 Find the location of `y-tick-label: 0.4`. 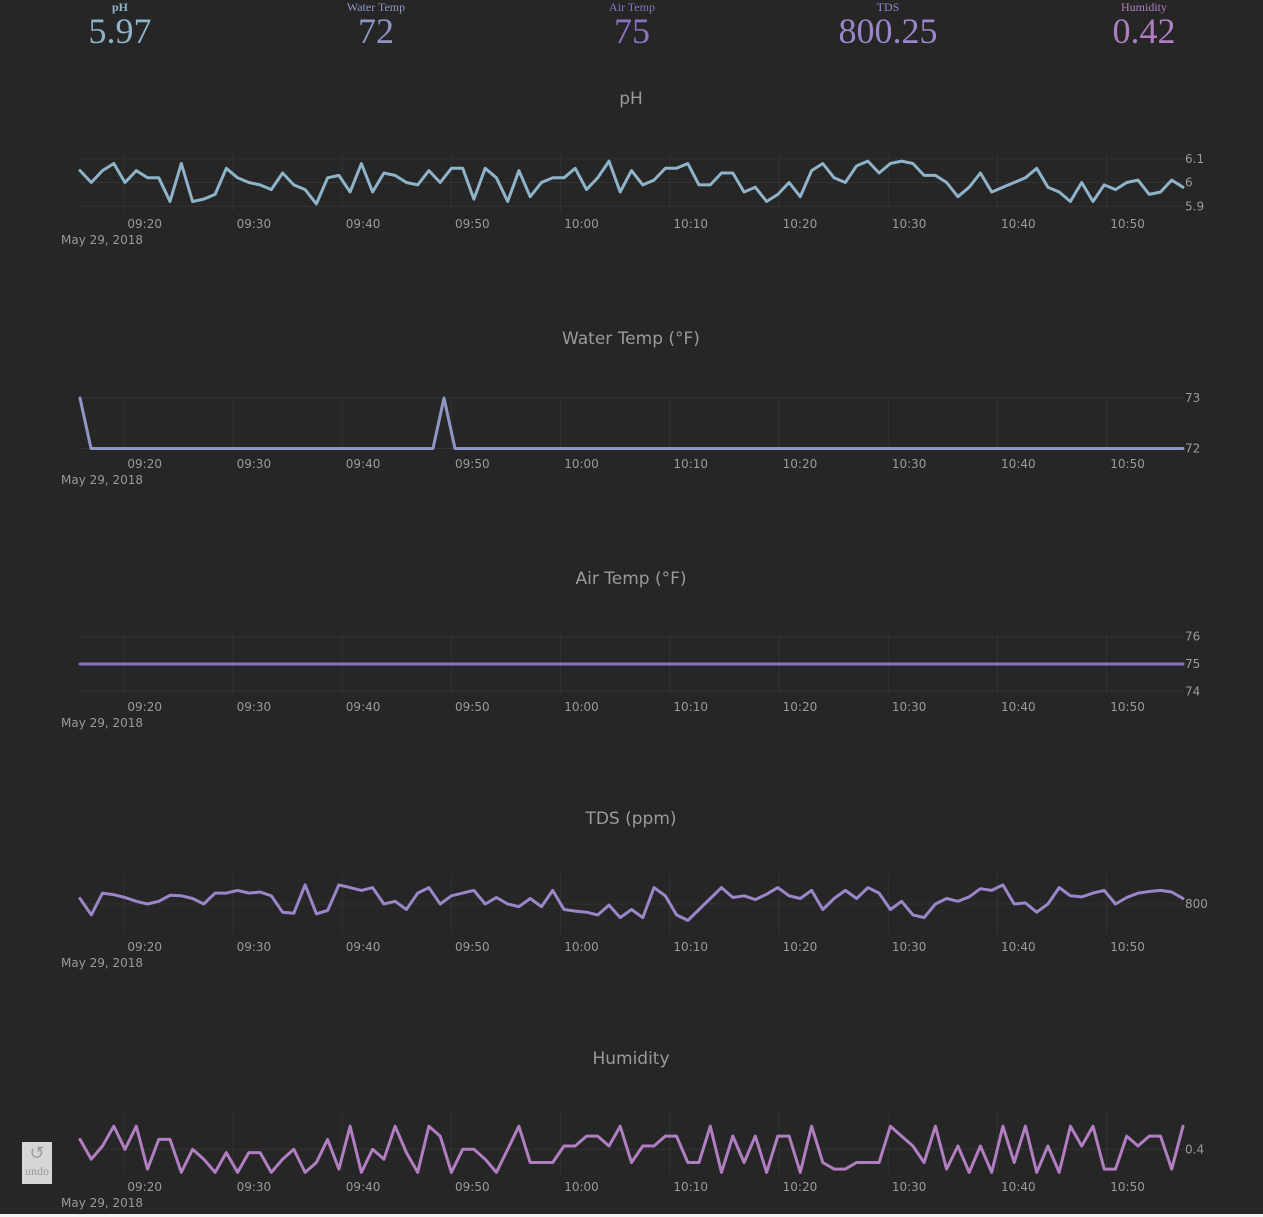

y-tick-label: 0.4 is located at coordinates (1194, 1149).